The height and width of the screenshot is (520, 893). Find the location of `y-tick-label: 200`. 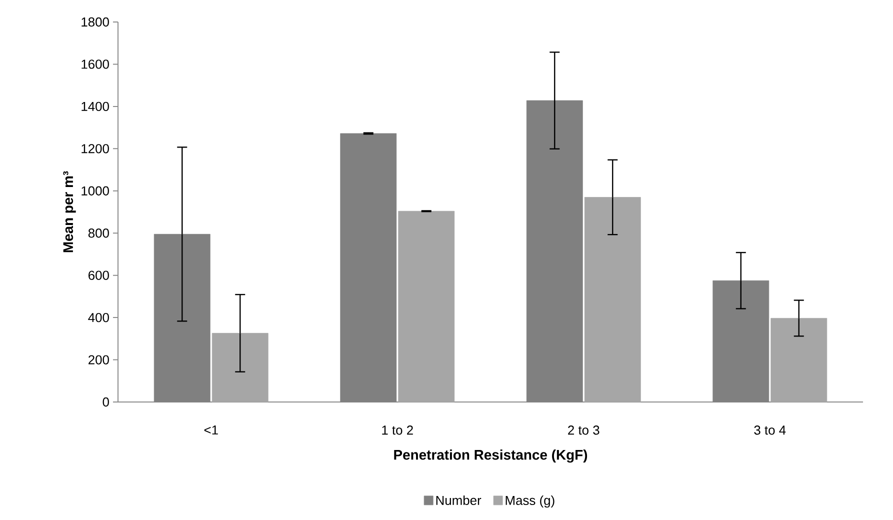

y-tick-label: 200 is located at coordinates (98, 359).